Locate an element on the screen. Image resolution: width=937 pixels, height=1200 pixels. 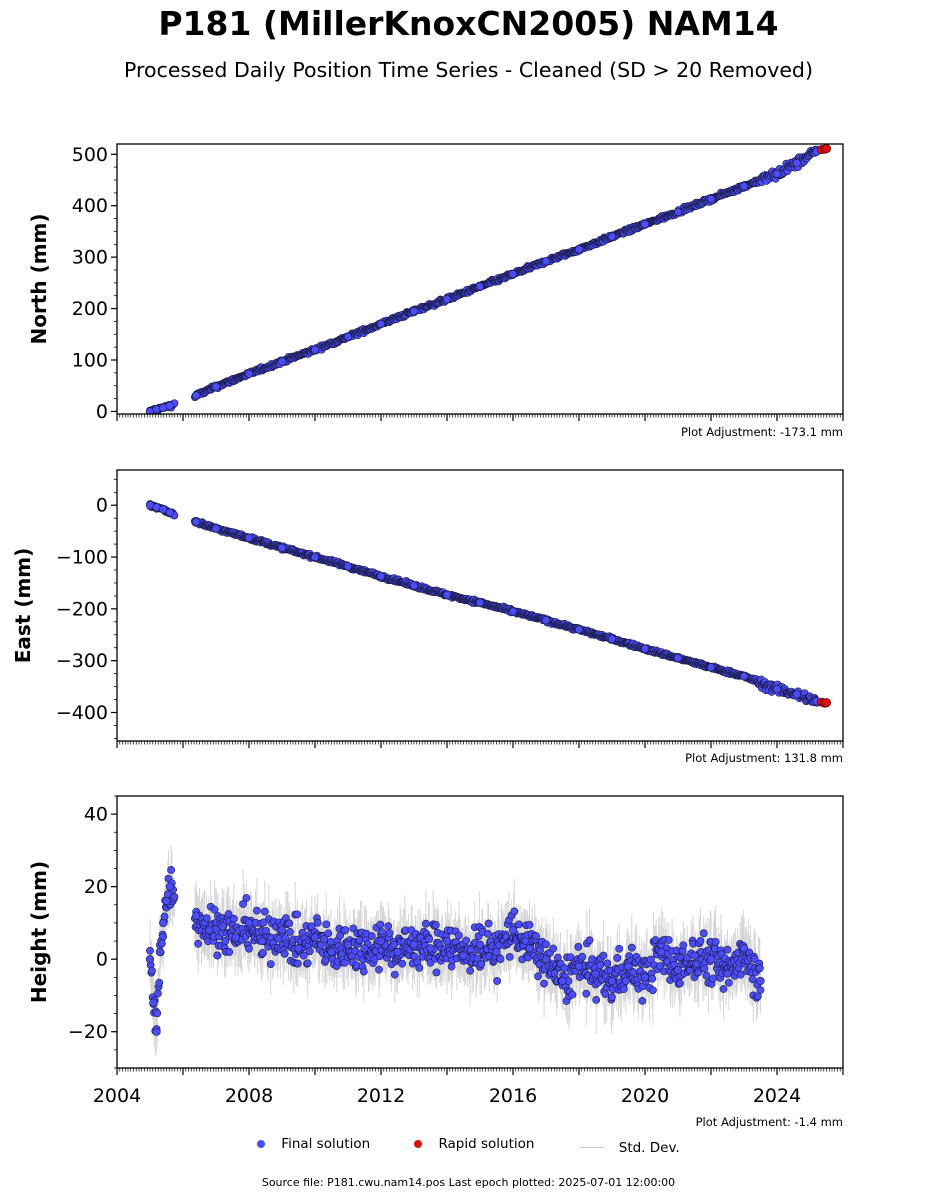
y-tick-label: 200 is located at coordinates (90, 309).